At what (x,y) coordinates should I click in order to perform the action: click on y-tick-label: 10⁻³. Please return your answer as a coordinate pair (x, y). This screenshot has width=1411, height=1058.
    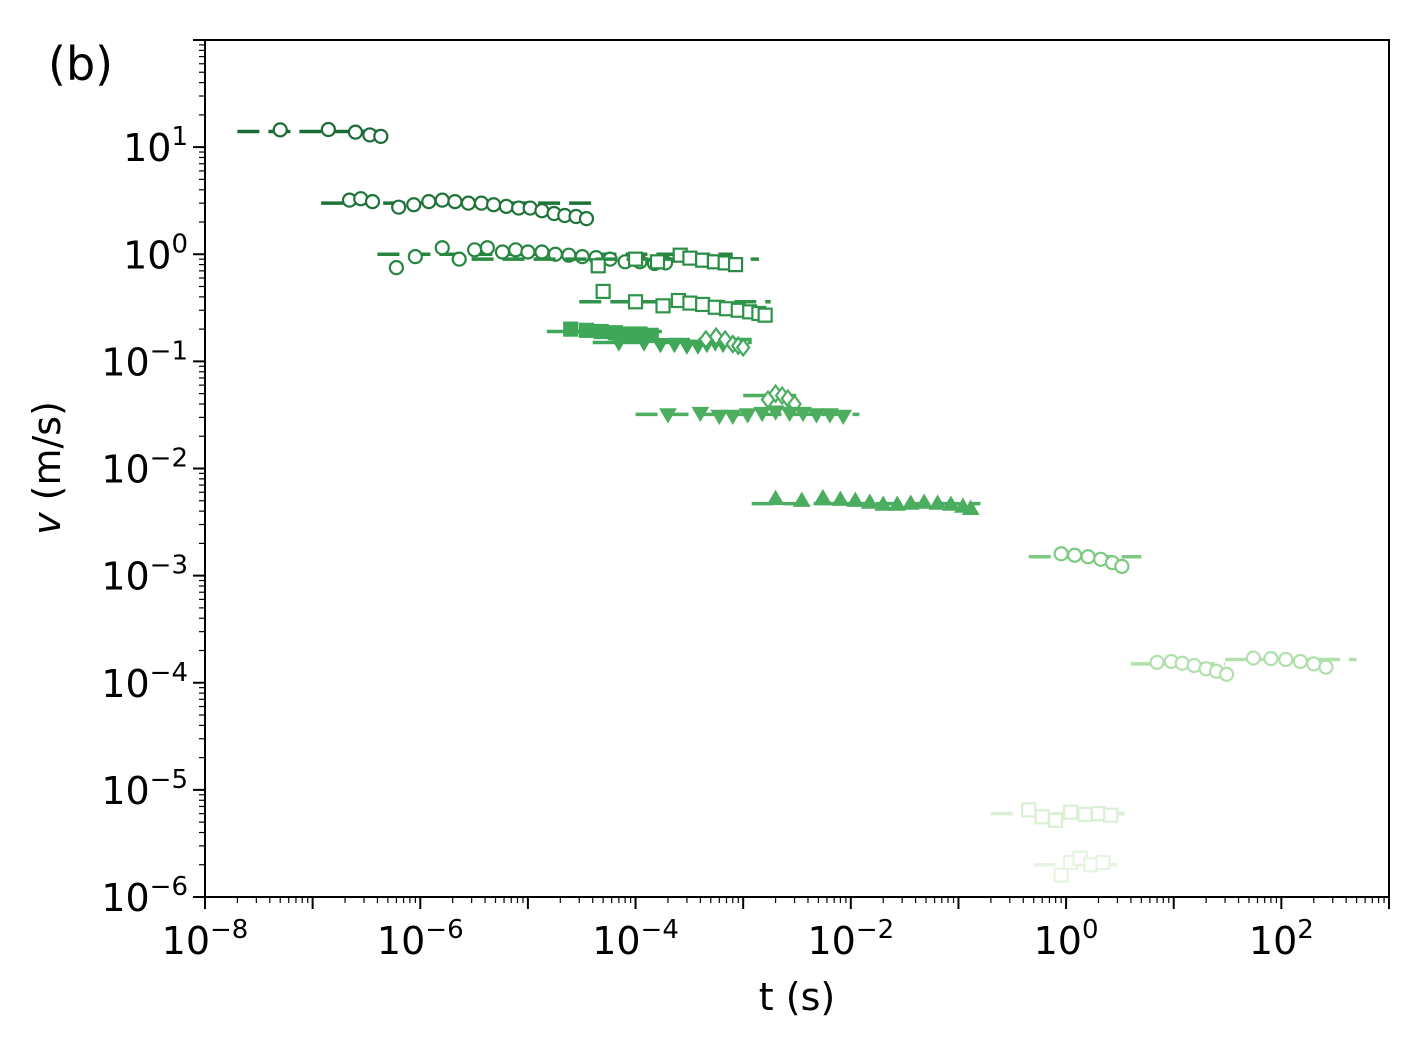
    Looking at the image, I should click on (144, 575).